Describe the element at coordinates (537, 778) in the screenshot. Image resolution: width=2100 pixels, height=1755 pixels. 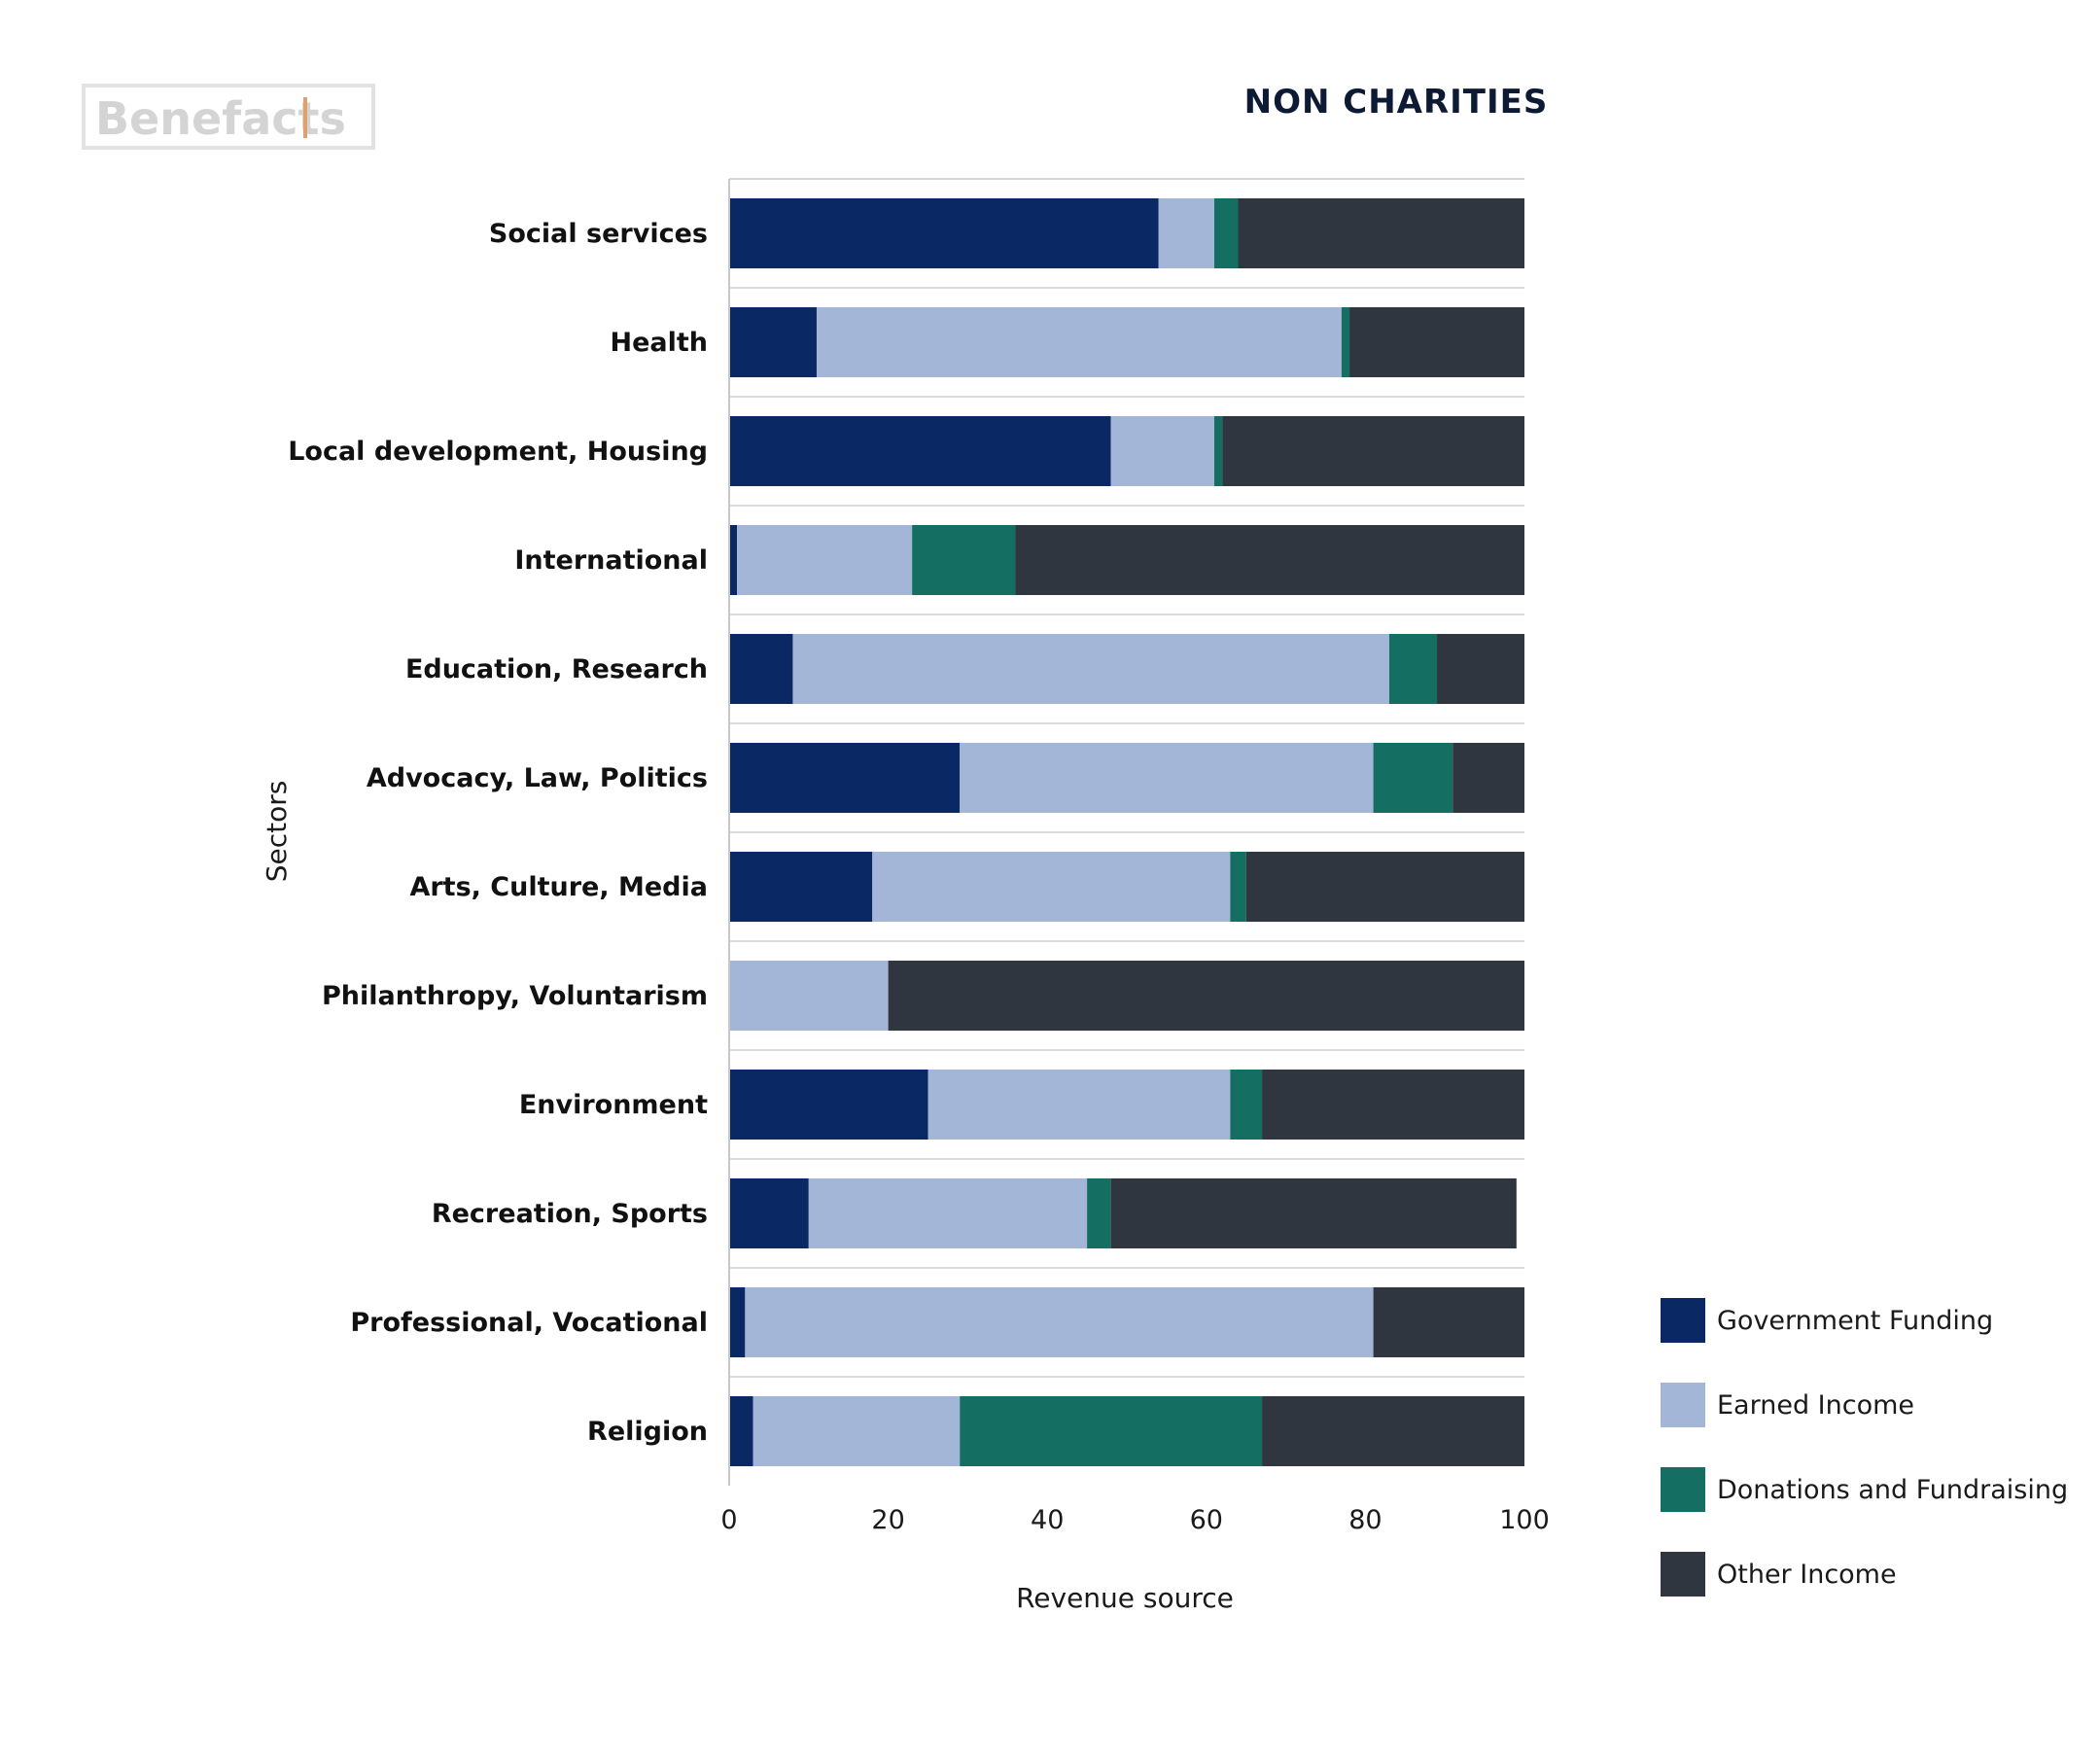
I see `category-label: Advocacy, Law, Politics` at that location.